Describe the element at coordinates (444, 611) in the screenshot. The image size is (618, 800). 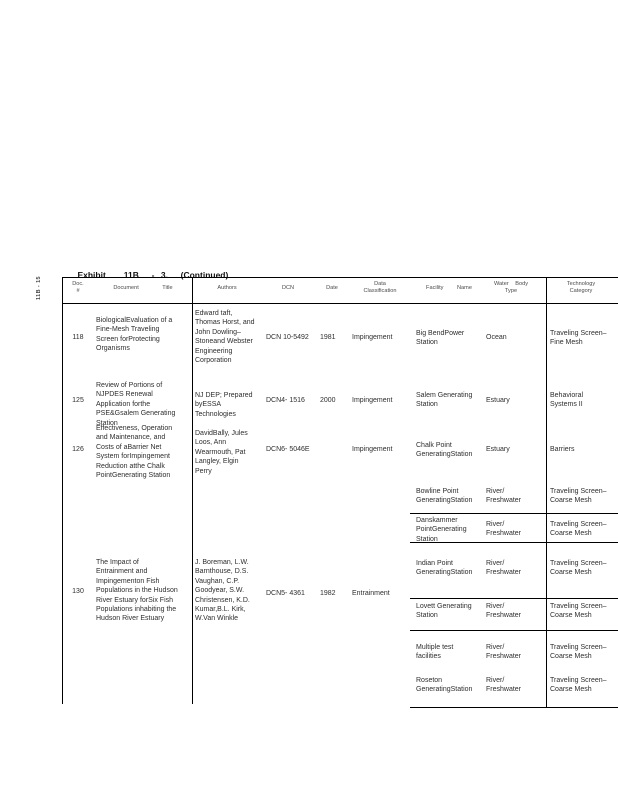
I see `row-lovett-facility: Lovett Generating Station` at that location.